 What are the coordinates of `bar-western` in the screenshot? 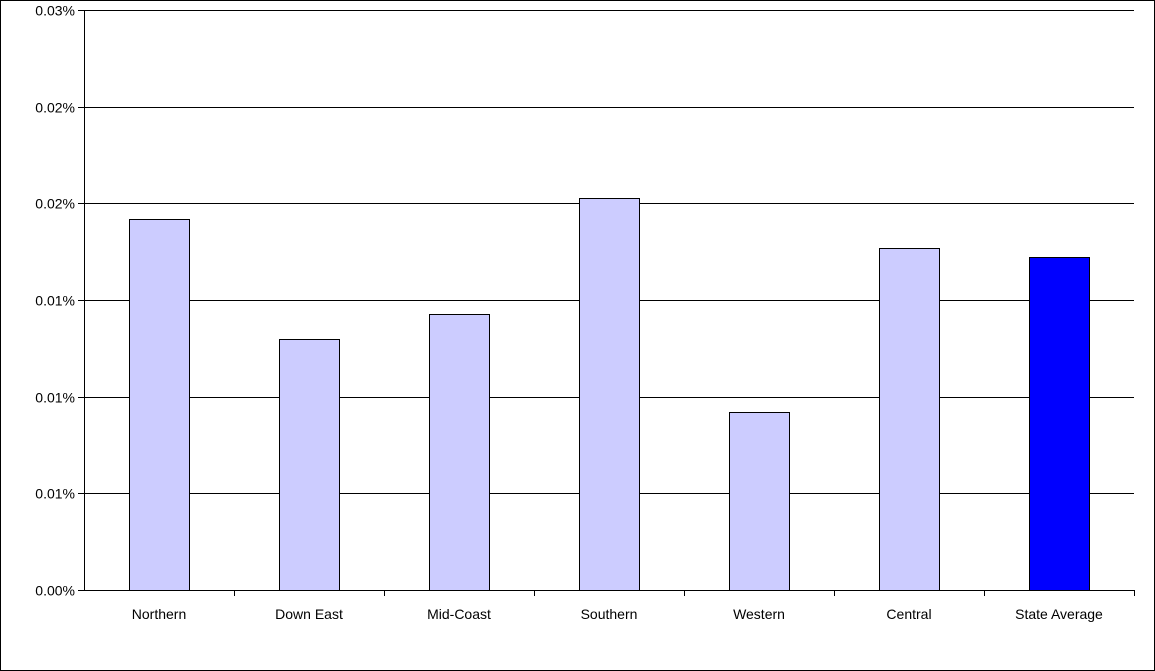 It's located at (759, 501).